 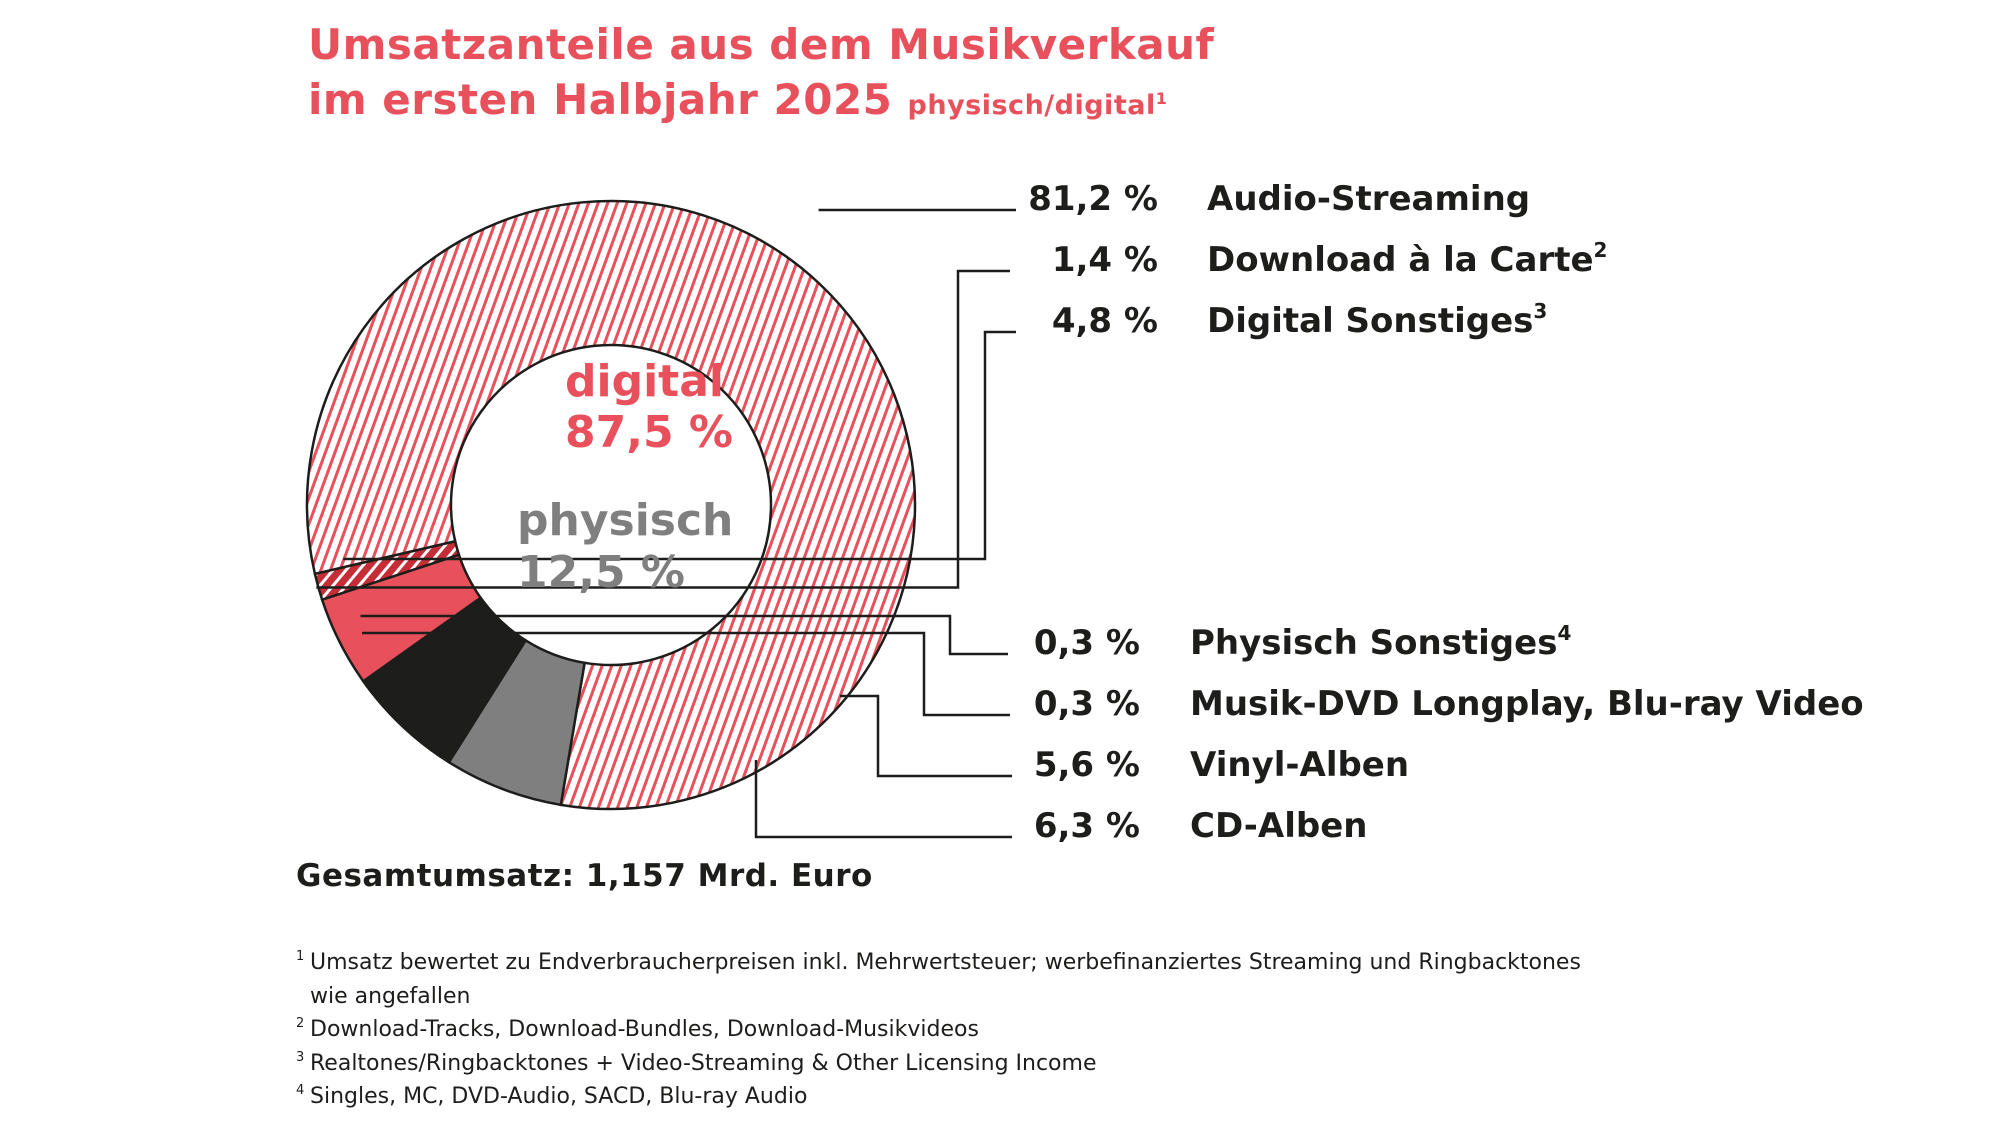 What do you see at coordinates (1368, 199) in the screenshot?
I see `slice-label-audio-streaming: Audio-Streaming` at bounding box center [1368, 199].